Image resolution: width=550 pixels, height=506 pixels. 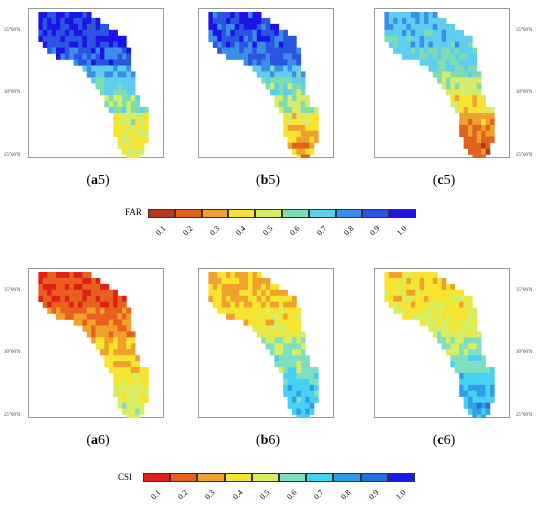 I want to click on map-grid-a6, so click(x=93, y=345).